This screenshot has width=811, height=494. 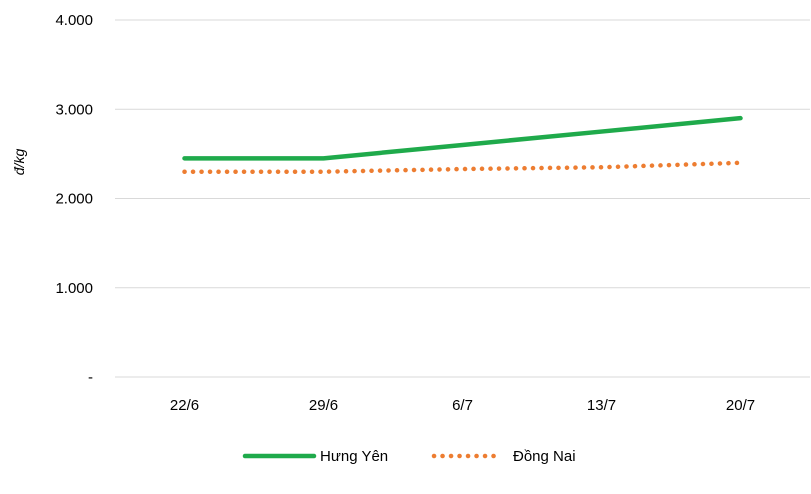 I want to click on y-tick-label: 2.000, so click(x=74, y=199).